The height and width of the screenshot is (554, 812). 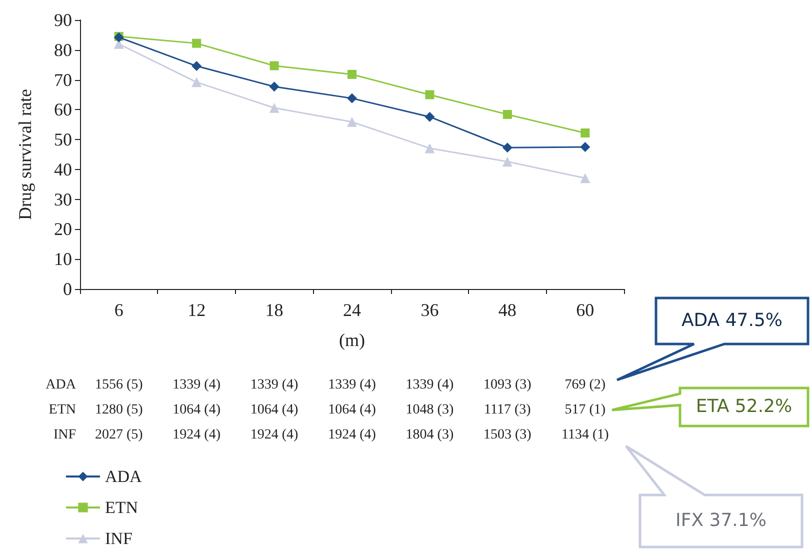 I want to click on y-tick-label: 10, so click(x=63, y=259).